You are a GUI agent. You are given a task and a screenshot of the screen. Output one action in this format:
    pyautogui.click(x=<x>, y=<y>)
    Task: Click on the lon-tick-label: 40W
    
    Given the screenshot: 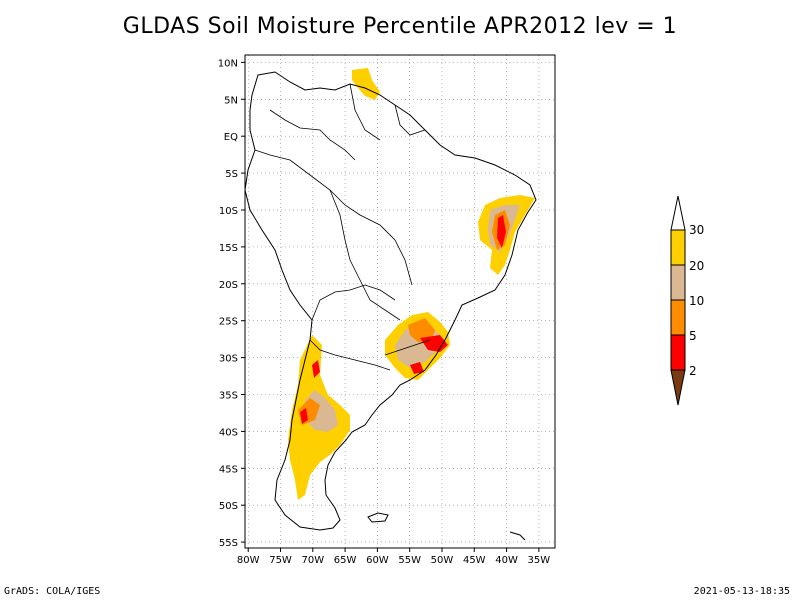 What is the action you would take?
    pyautogui.click(x=506, y=560)
    